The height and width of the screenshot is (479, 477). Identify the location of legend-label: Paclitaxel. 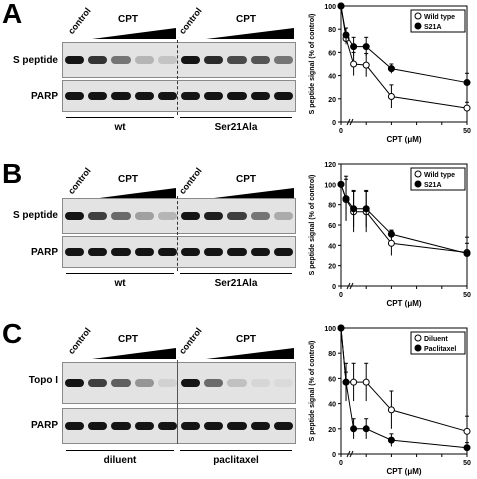
(440, 349).